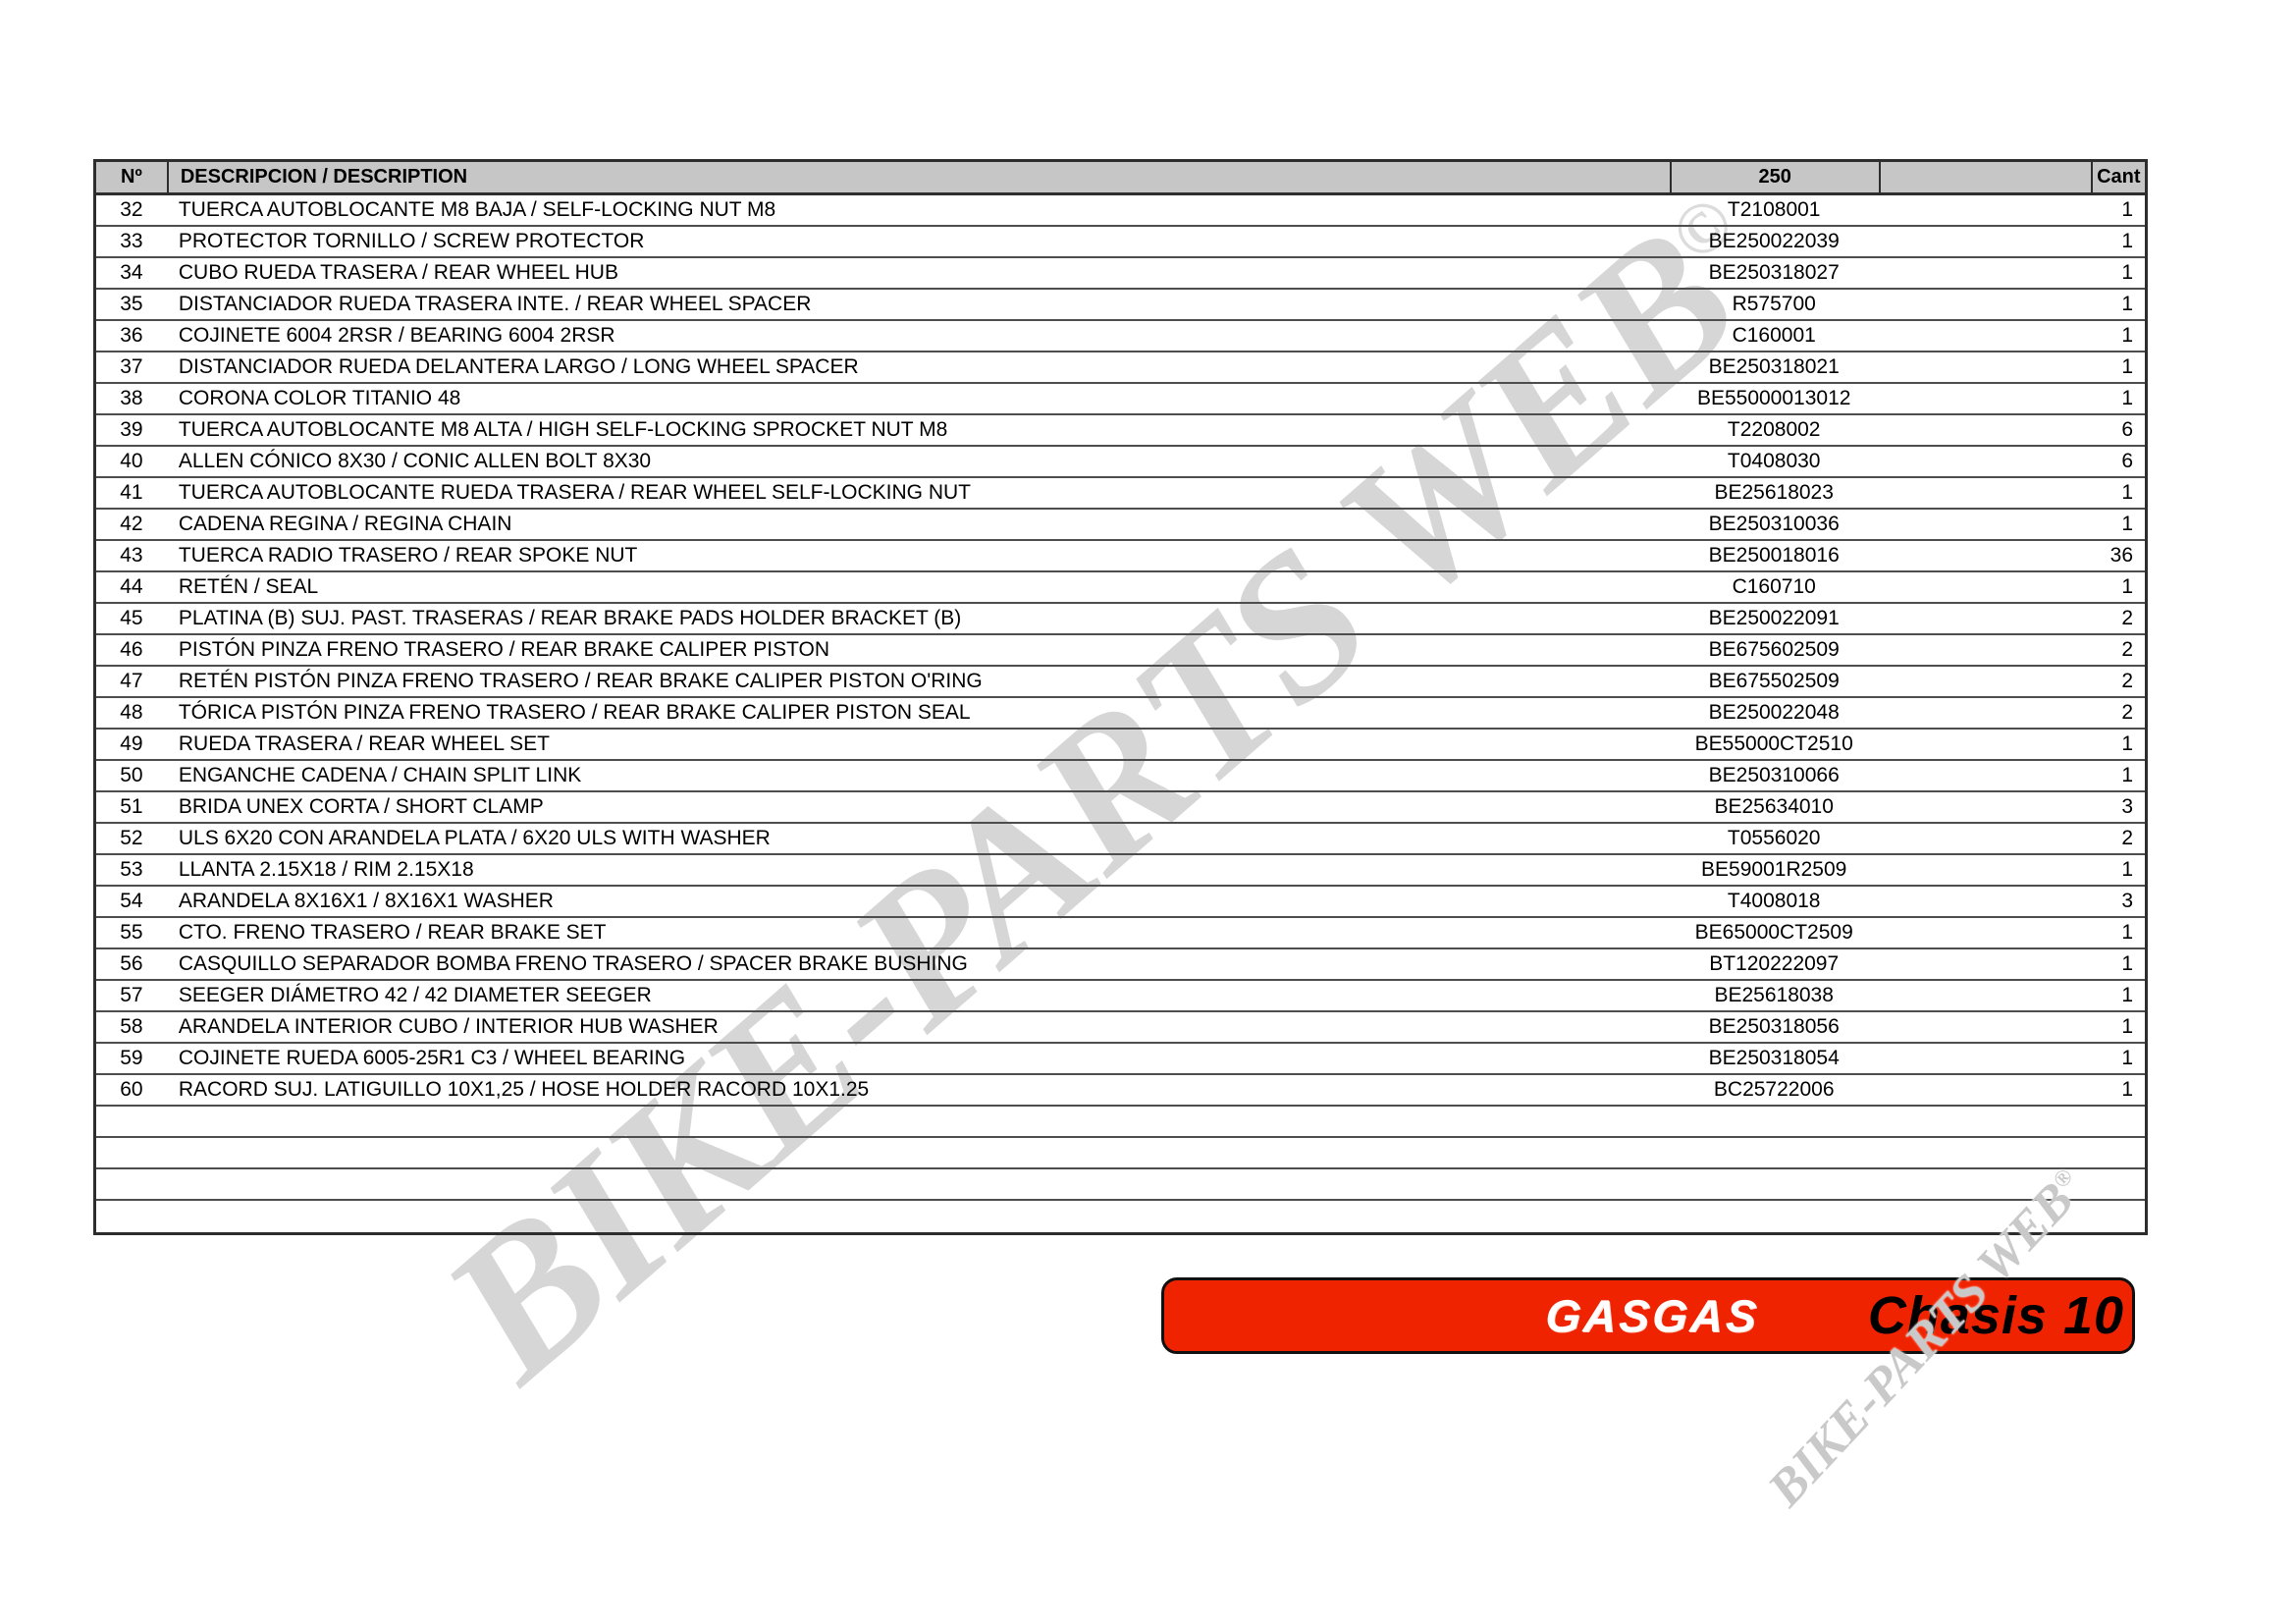 The image size is (2296, 1624). I want to click on row-num: 55, so click(131, 932).